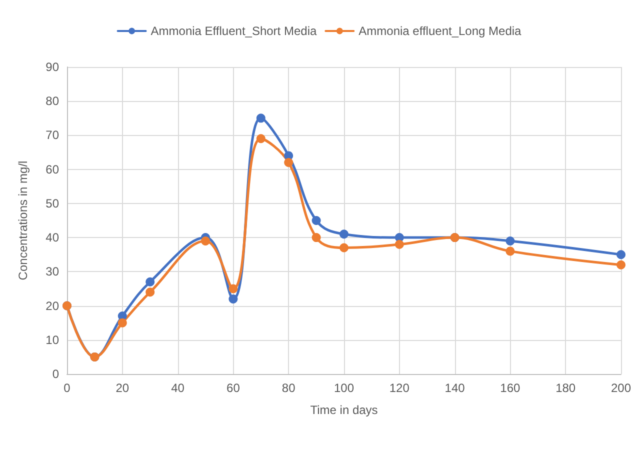 This screenshot has width=638, height=456. Describe the element at coordinates (566, 388) in the screenshot. I see `x-tick-label: 180` at that location.